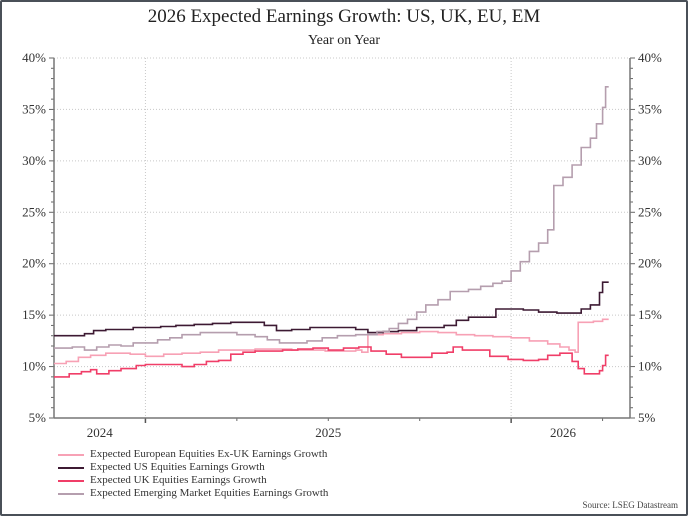  What do you see at coordinates (650, 263) in the screenshot?
I see `y-tick-label-right: 20%` at bounding box center [650, 263].